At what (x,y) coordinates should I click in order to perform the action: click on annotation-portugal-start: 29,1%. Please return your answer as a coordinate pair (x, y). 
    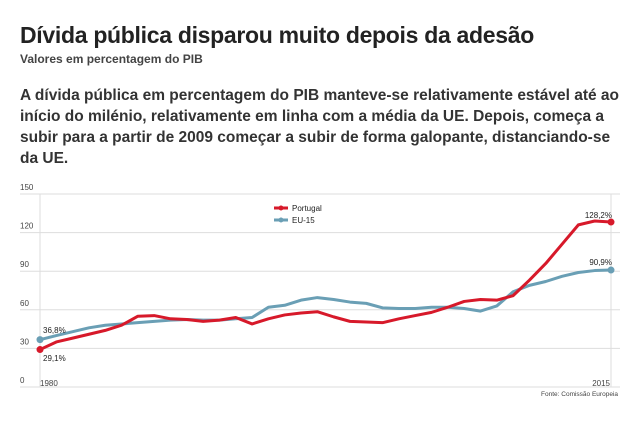
    Looking at the image, I should click on (54, 358).